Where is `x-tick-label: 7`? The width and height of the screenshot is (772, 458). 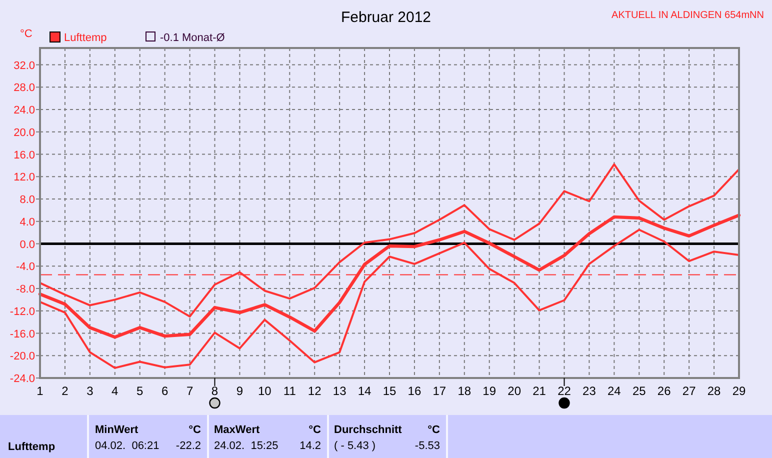 x-tick-label: 7 is located at coordinates (190, 391).